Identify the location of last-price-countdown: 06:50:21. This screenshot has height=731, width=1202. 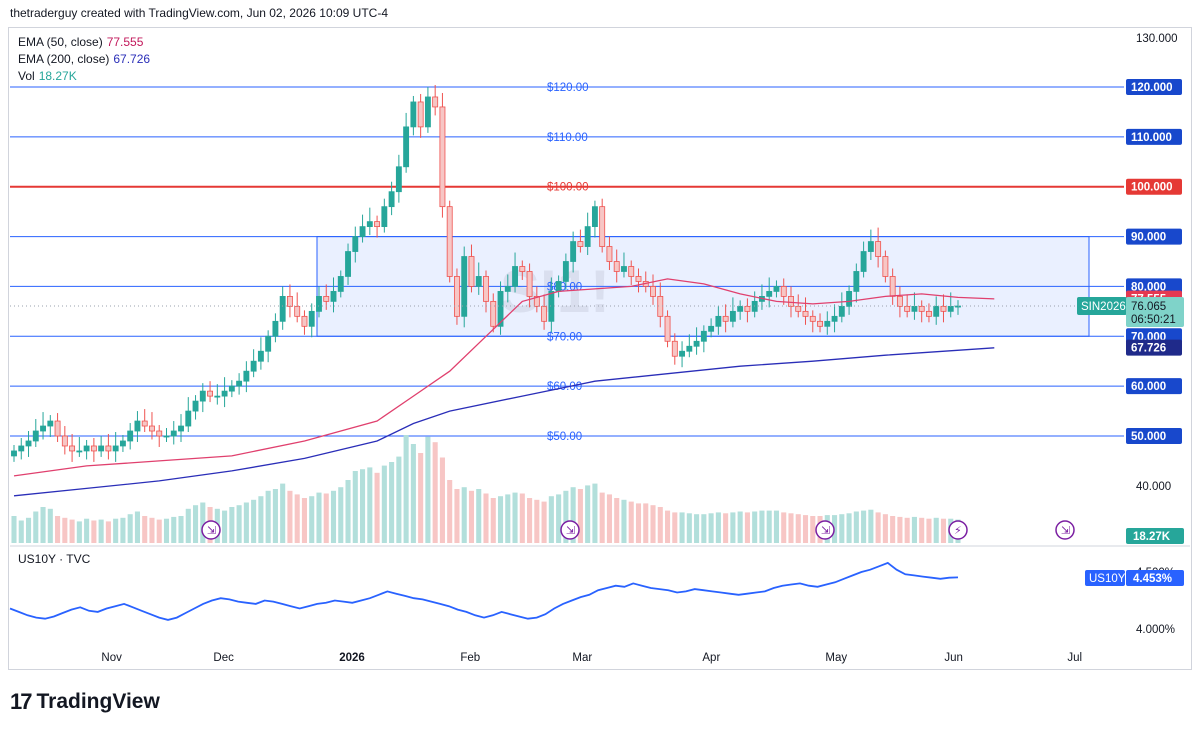
(1153, 320).